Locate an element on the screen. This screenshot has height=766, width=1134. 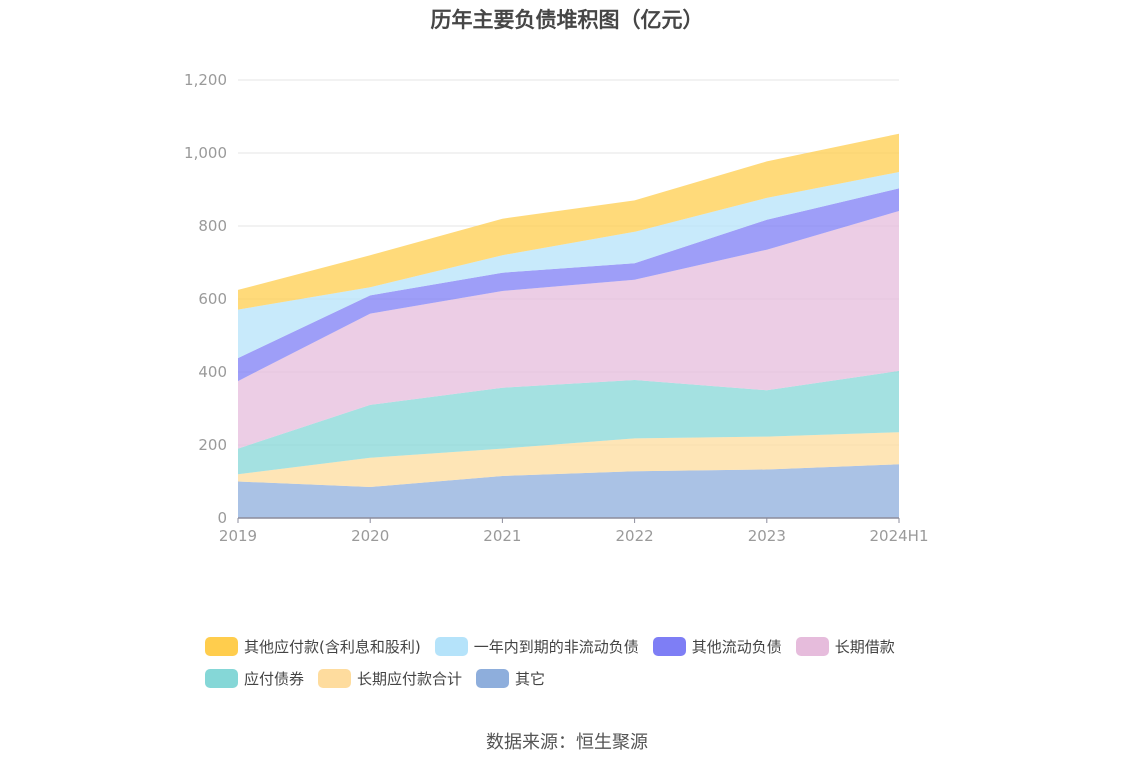
legend-item-current-portion-noncurrent: 一年内到期的非流动负债 is located at coordinates (536, 646).